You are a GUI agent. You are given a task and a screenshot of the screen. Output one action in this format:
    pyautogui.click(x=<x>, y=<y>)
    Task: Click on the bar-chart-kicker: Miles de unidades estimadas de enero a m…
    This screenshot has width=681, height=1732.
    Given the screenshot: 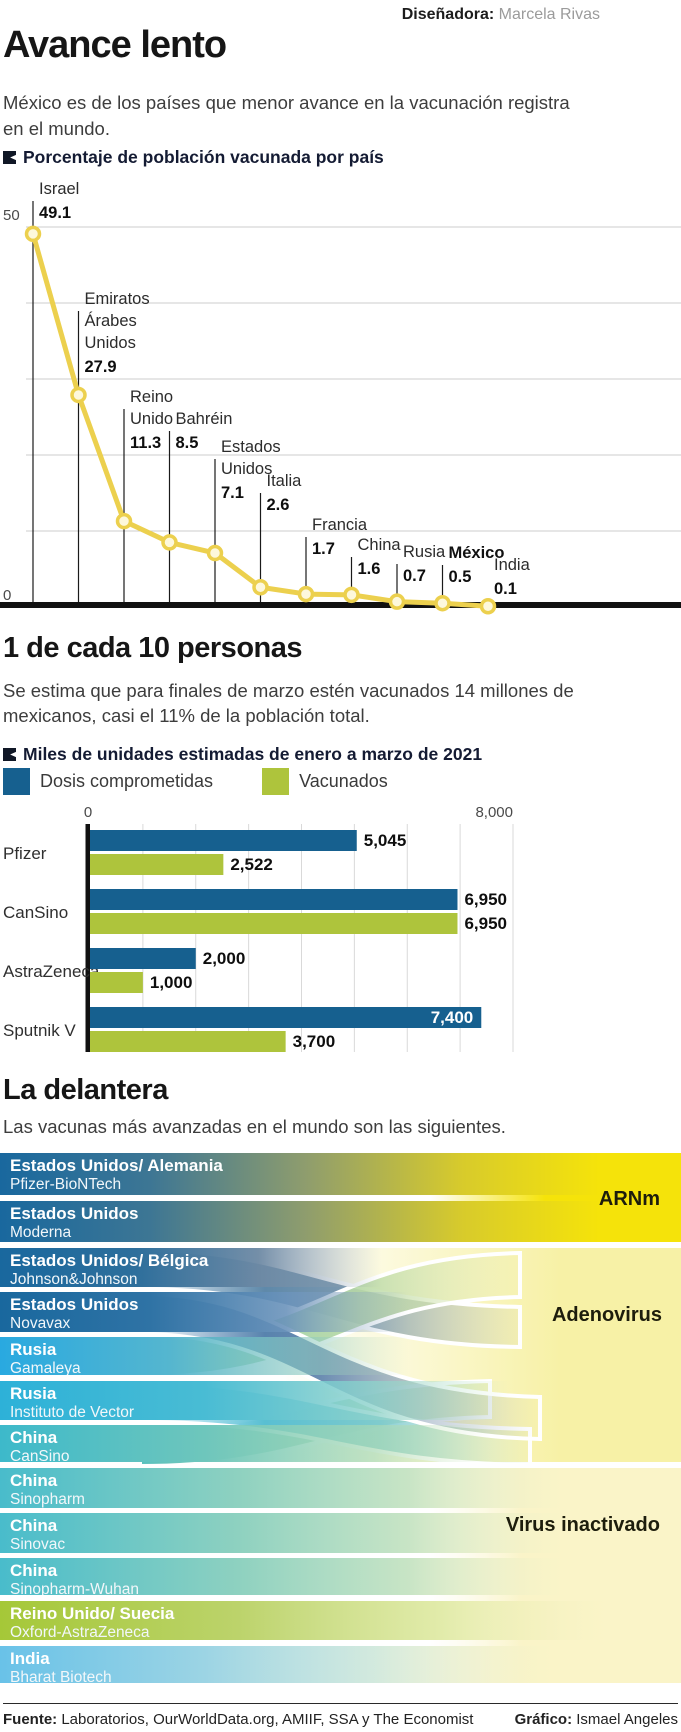 What is the action you would take?
    pyautogui.click(x=242, y=754)
    